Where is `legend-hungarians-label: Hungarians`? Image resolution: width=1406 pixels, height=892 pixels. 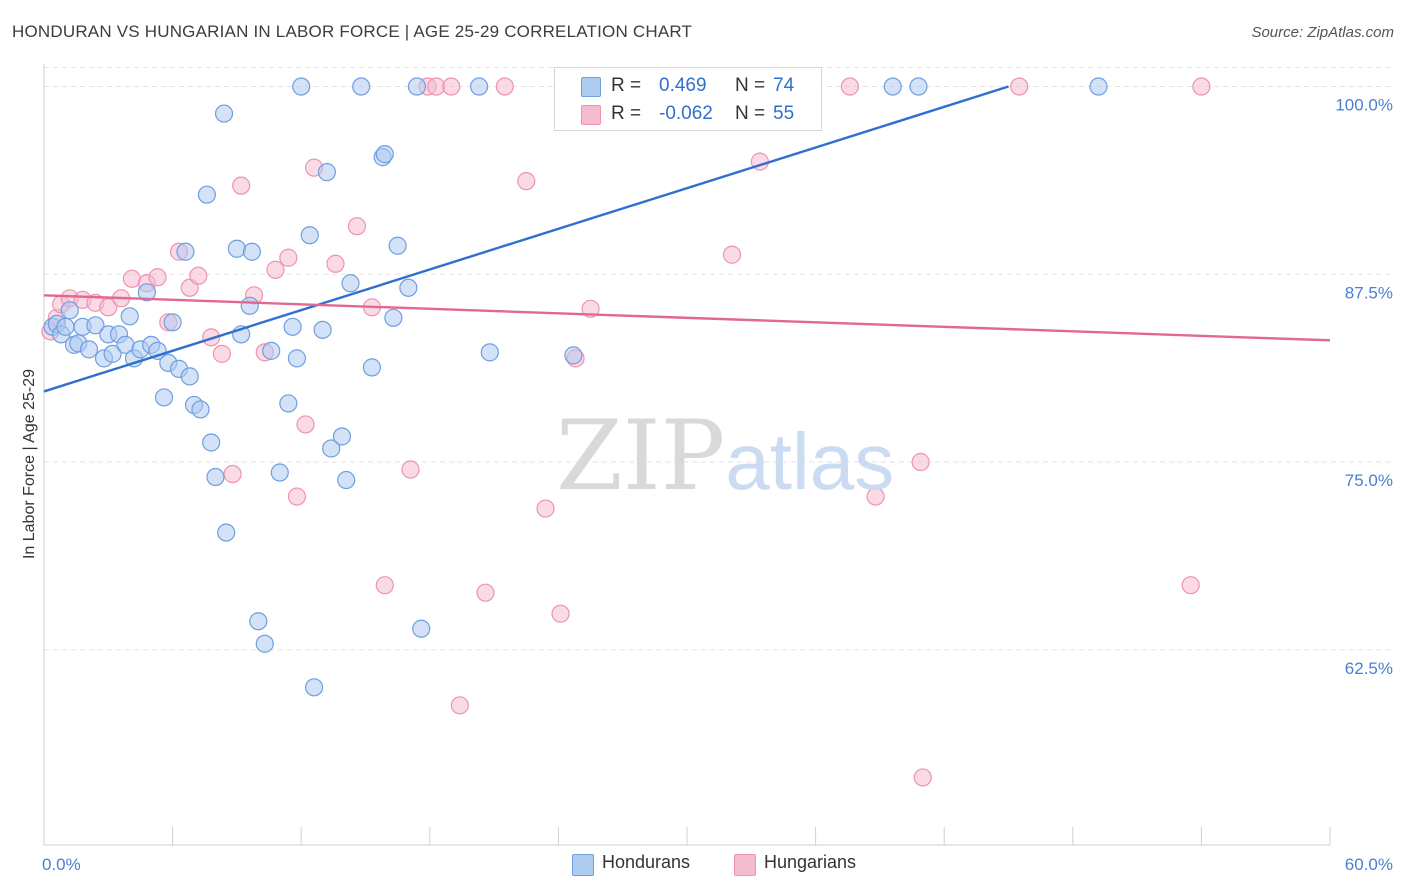
legend-hungarians-label: Hungarians is located at coordinates (810, 862).